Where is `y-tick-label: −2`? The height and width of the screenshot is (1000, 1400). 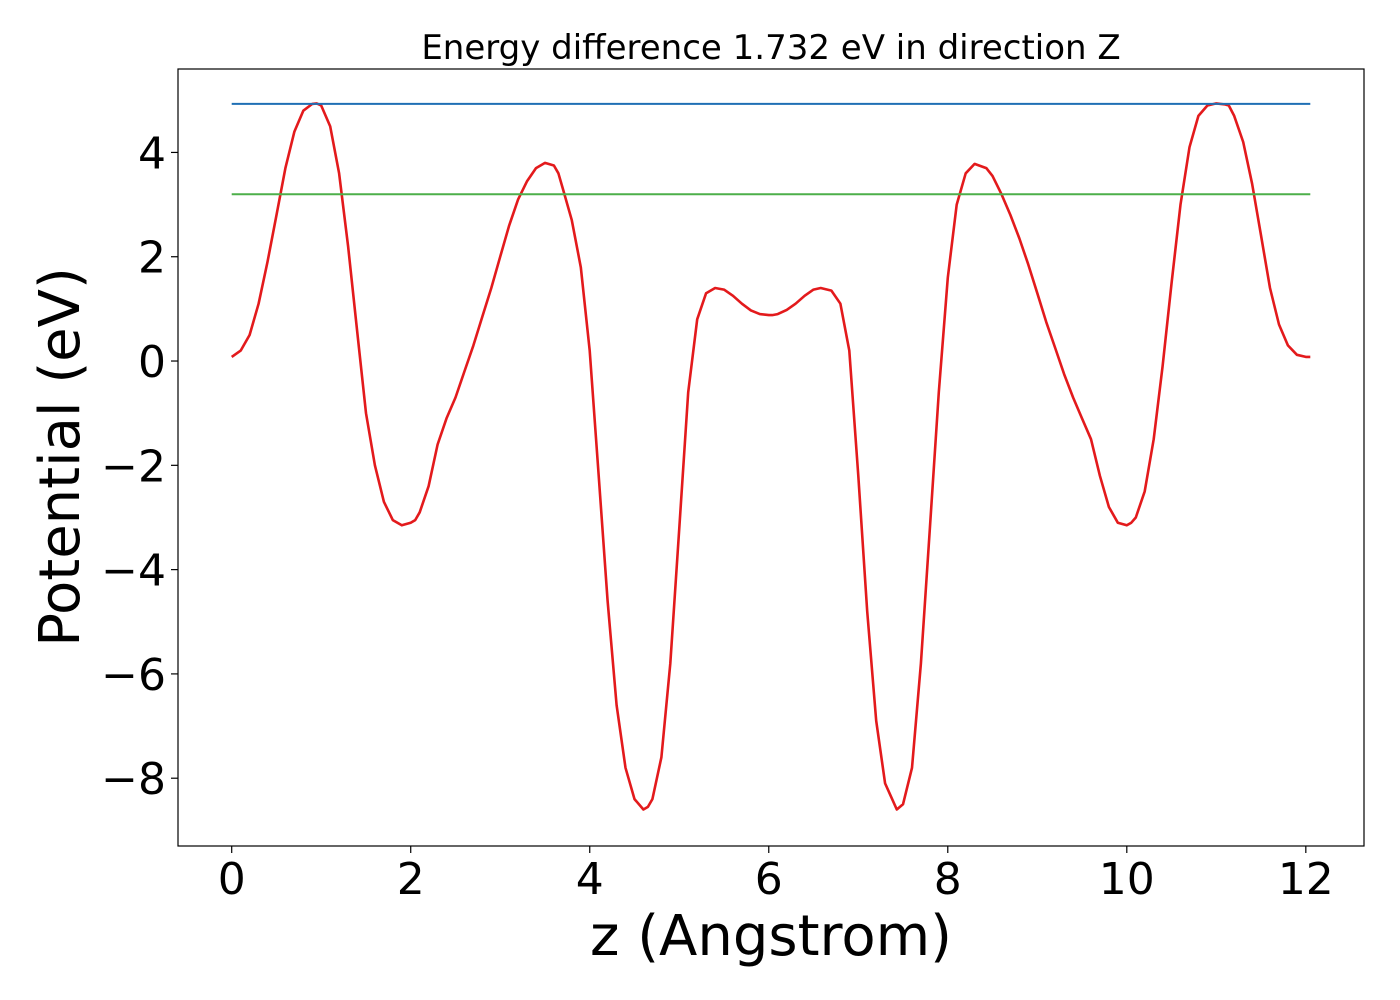
y-tick-label: −2 is located at coordinates (133, 466).